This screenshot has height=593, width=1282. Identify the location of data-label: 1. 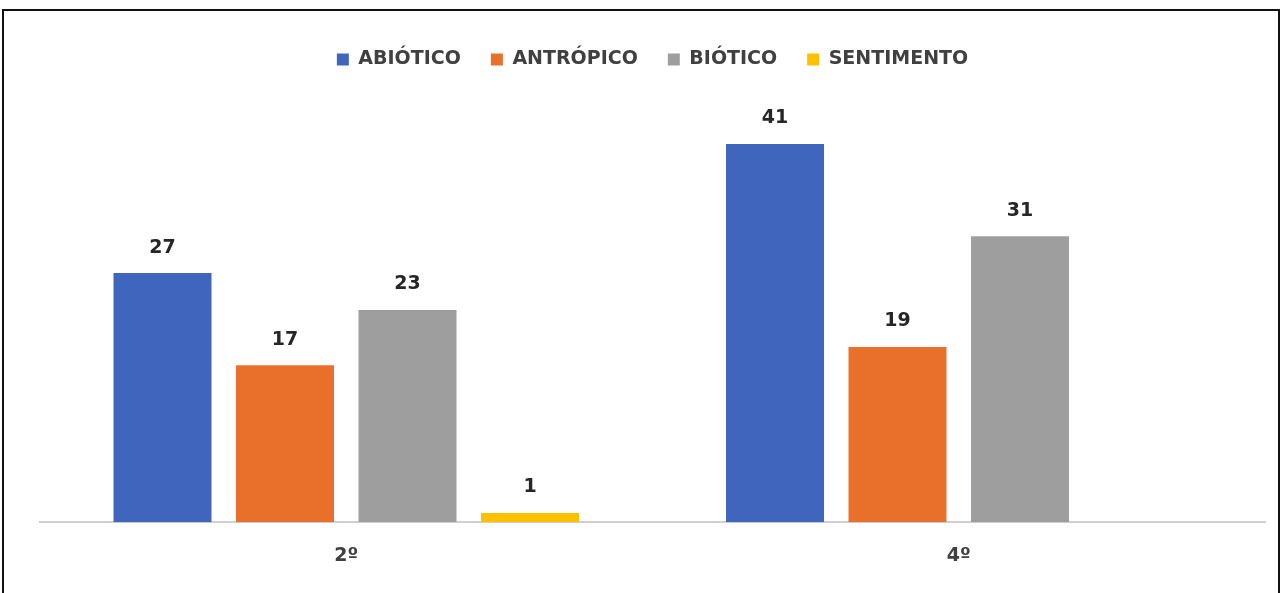
(530, 485).